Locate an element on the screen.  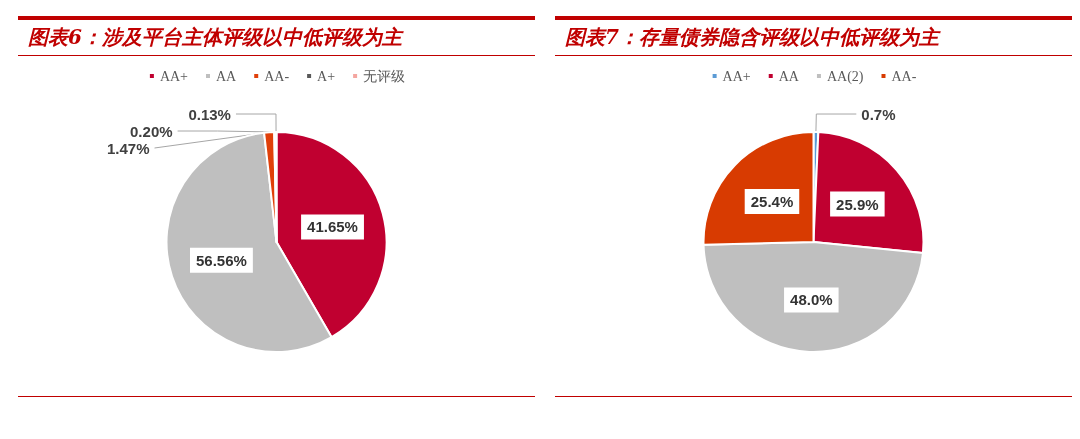
data-label: 41.65% is located at coordinates (332, 227).